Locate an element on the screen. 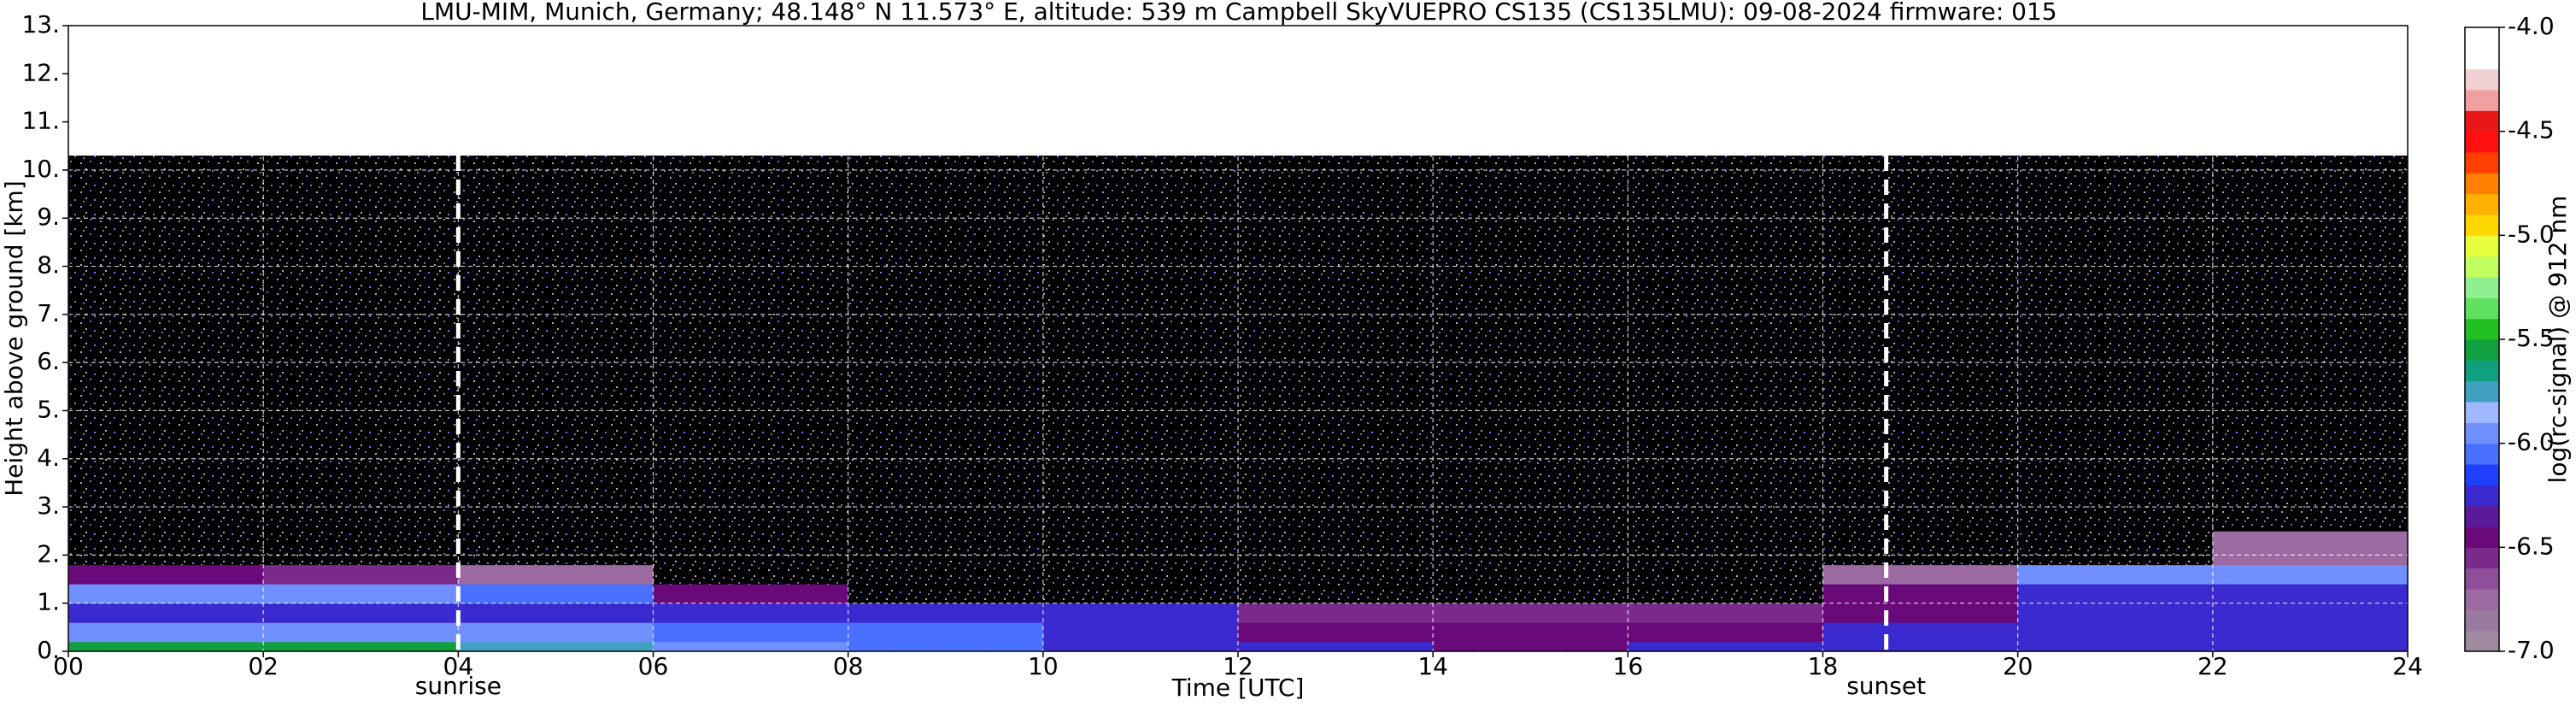 The image size is (2576, 706). x-tick-label: 24 is located at coordinates (2407, 666).